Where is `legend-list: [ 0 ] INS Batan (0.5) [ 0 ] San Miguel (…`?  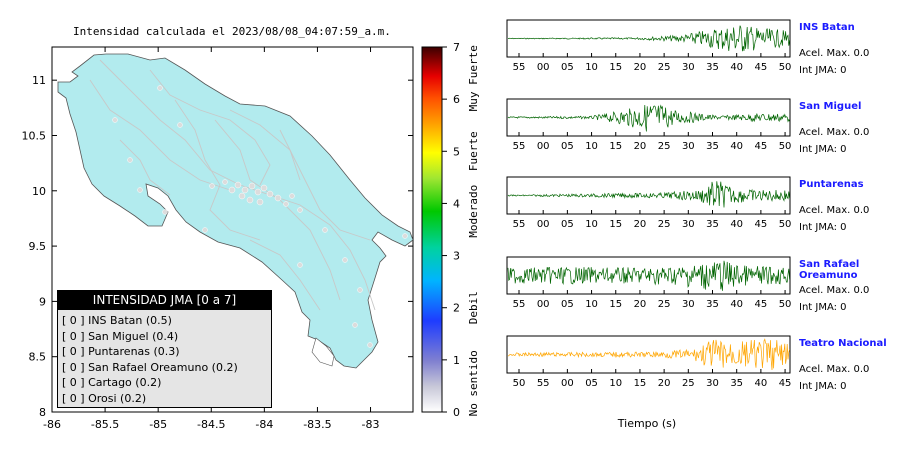
legend-list: [ 0 ] INS Batan (0.5) [ 0 ] San Miguel (… is located at coordinates (164, 358).